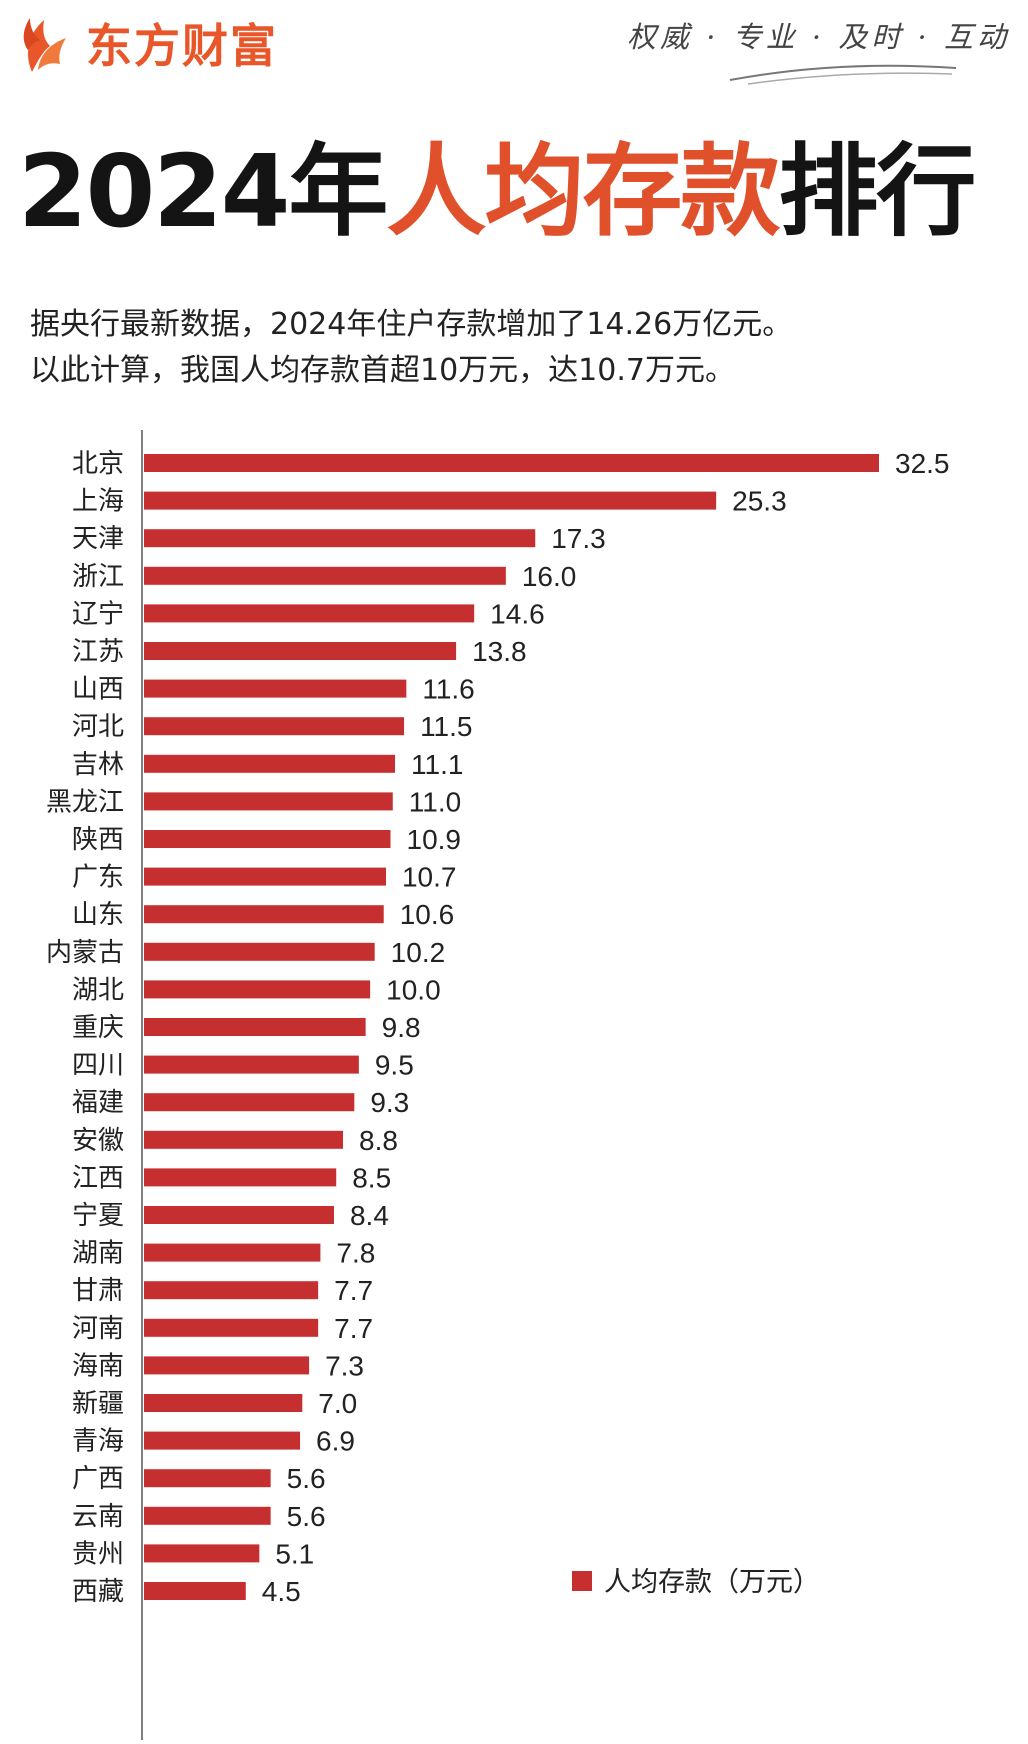 The image size is (1028, 1744). Describe the element at coordinates (98, 1216) in the screenshot. I see `category-label: 宁夏` at that location.